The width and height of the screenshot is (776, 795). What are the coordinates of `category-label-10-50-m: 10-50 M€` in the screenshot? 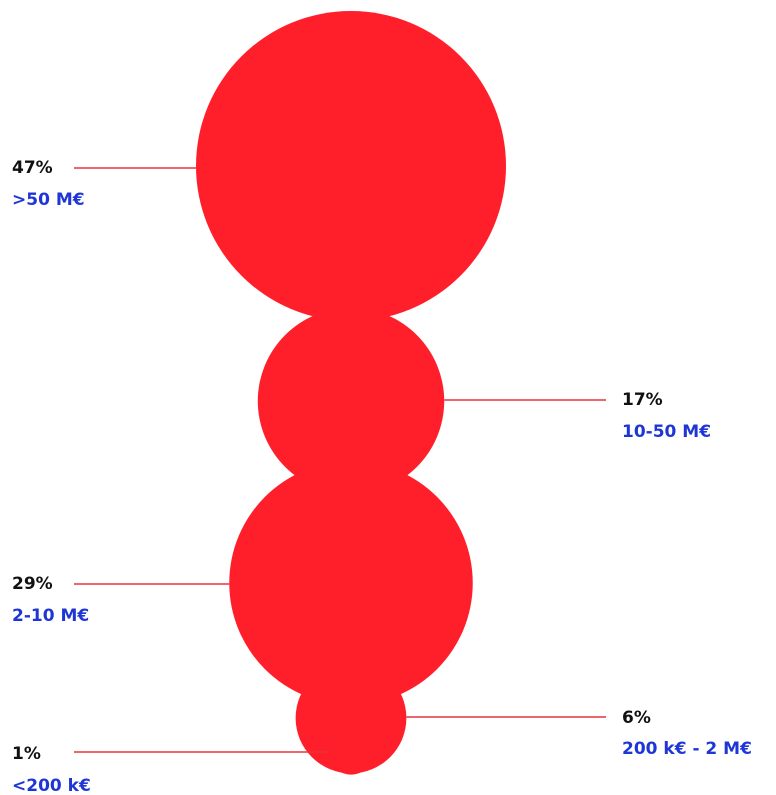 It's located at (666, 432).